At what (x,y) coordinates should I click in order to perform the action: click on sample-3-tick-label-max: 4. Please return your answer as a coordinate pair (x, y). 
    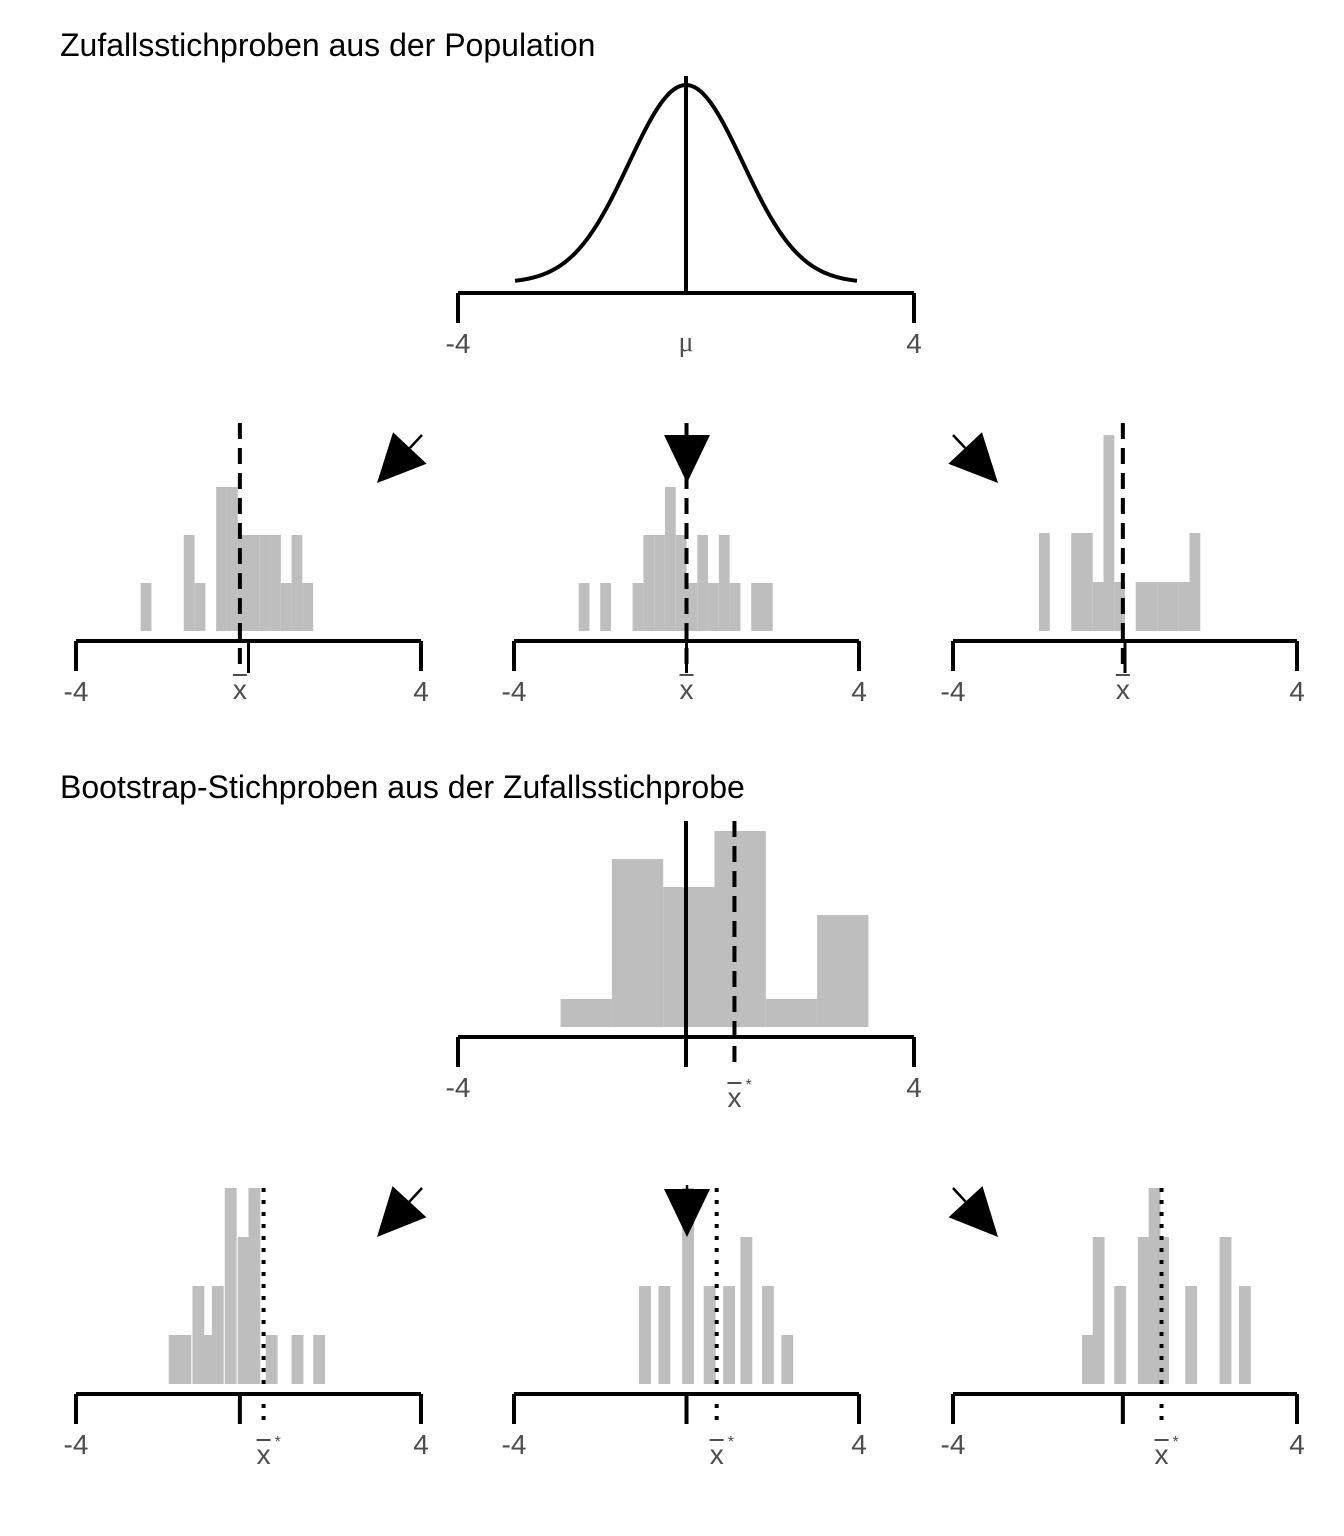
    Looking at the image, I should click on (1297, 691).